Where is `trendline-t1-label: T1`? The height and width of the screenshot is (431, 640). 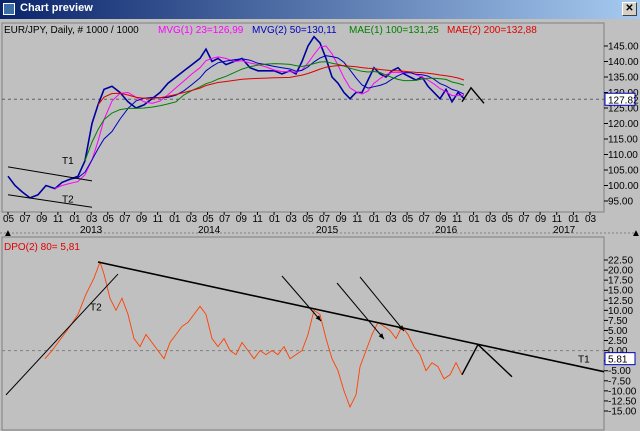 trendline-t1-label: T1 is located at coordinates (68, 161).